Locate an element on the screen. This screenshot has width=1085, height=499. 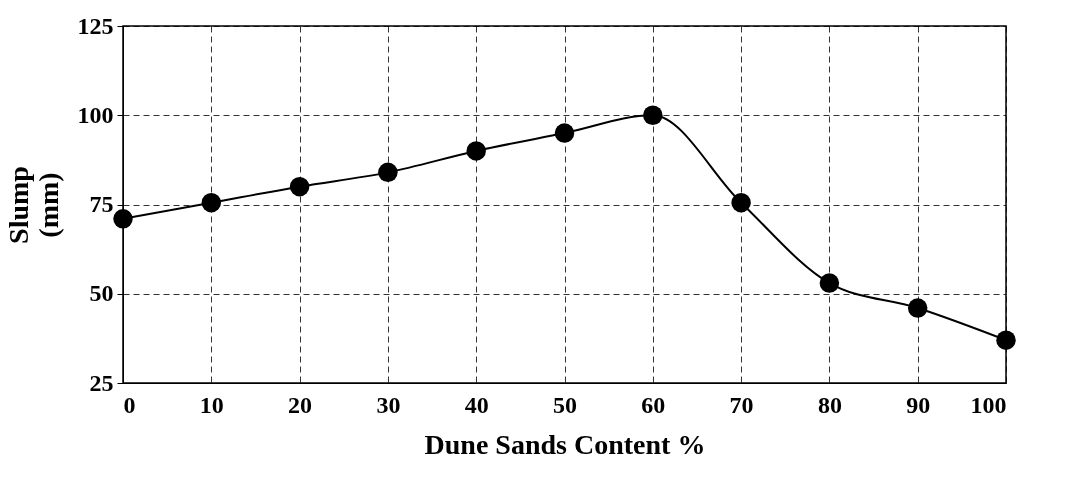
x-tick-label: 80 is located at coordinates (829, 404).